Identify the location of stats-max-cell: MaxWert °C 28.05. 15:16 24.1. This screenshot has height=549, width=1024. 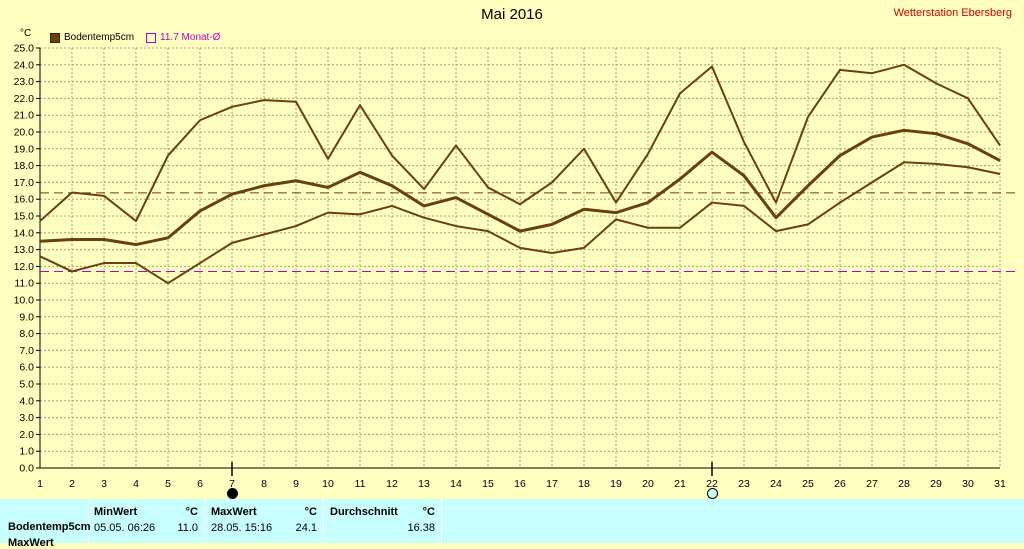
(264, 521).